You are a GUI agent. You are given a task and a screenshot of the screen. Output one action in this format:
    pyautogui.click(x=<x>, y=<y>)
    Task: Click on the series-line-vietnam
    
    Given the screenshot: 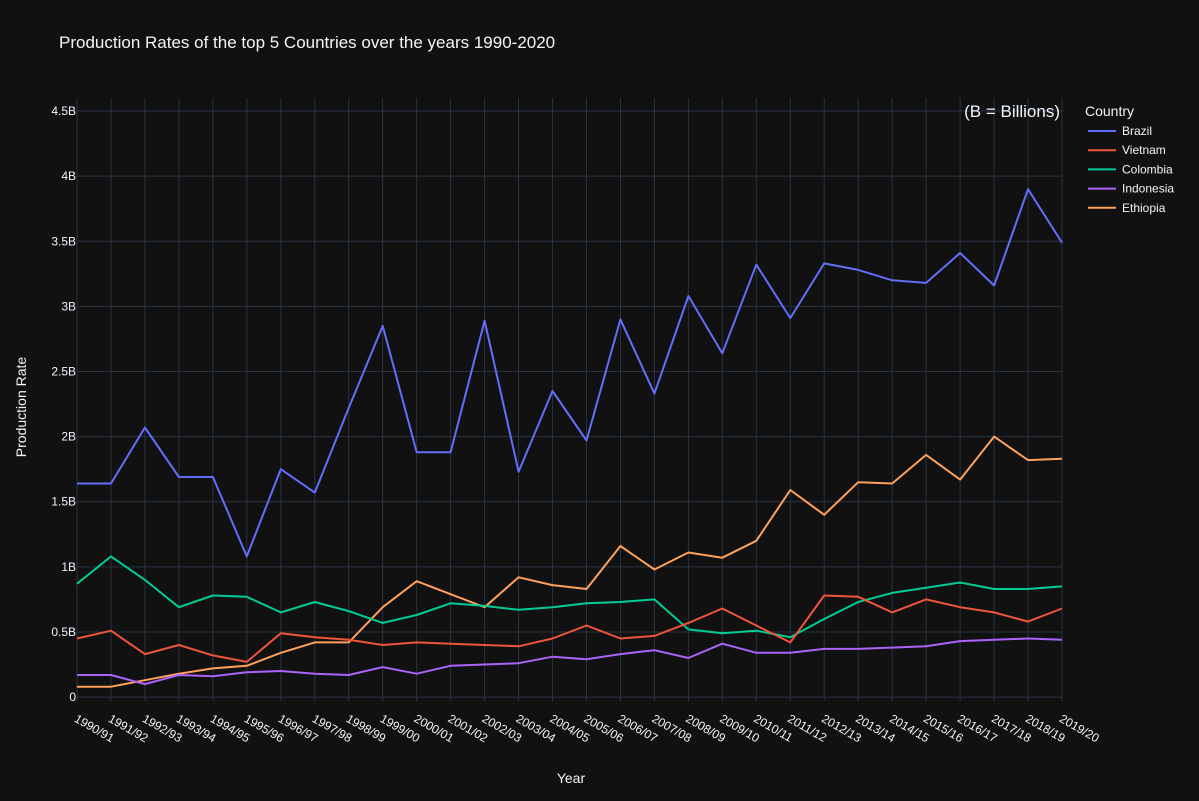 What is the action you would take?
    pyautogui.click(x=569, y=628)
    